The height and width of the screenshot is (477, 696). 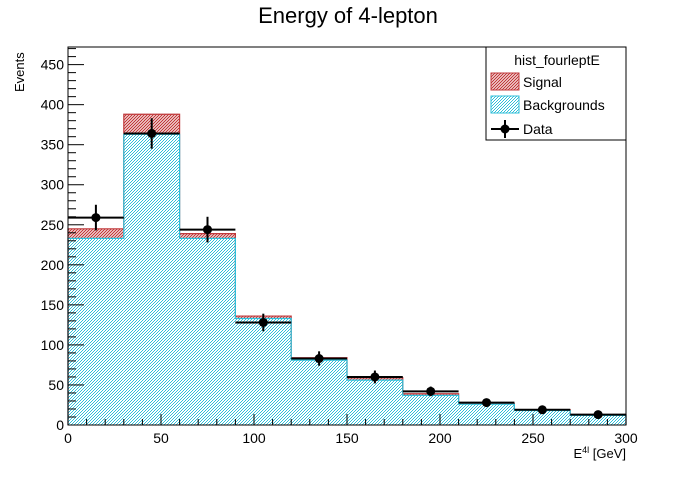 What do you see at coordinates (585, 450) in the screenshot?
I see `x-axis-label-sup: 4l` at bounding box center [585, 450].